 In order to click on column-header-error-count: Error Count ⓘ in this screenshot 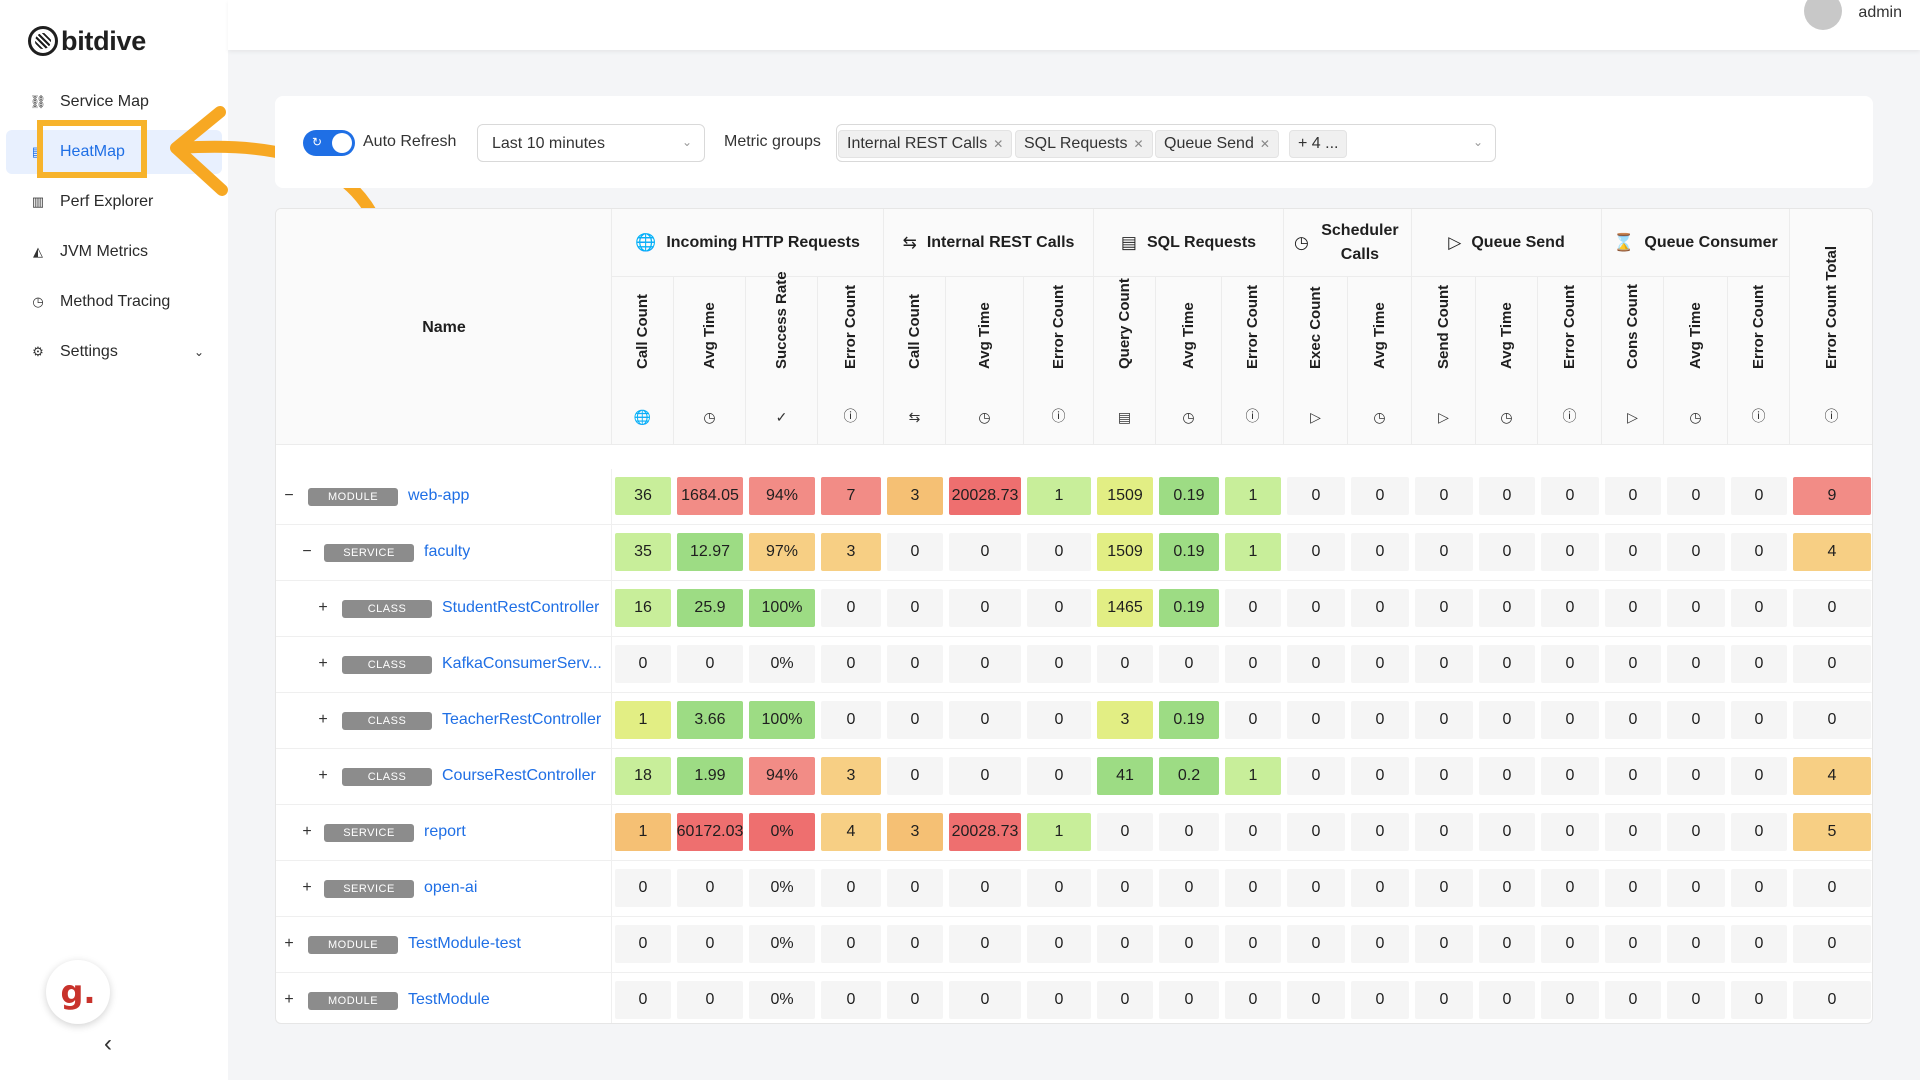, I will do `click(851, 361)`.